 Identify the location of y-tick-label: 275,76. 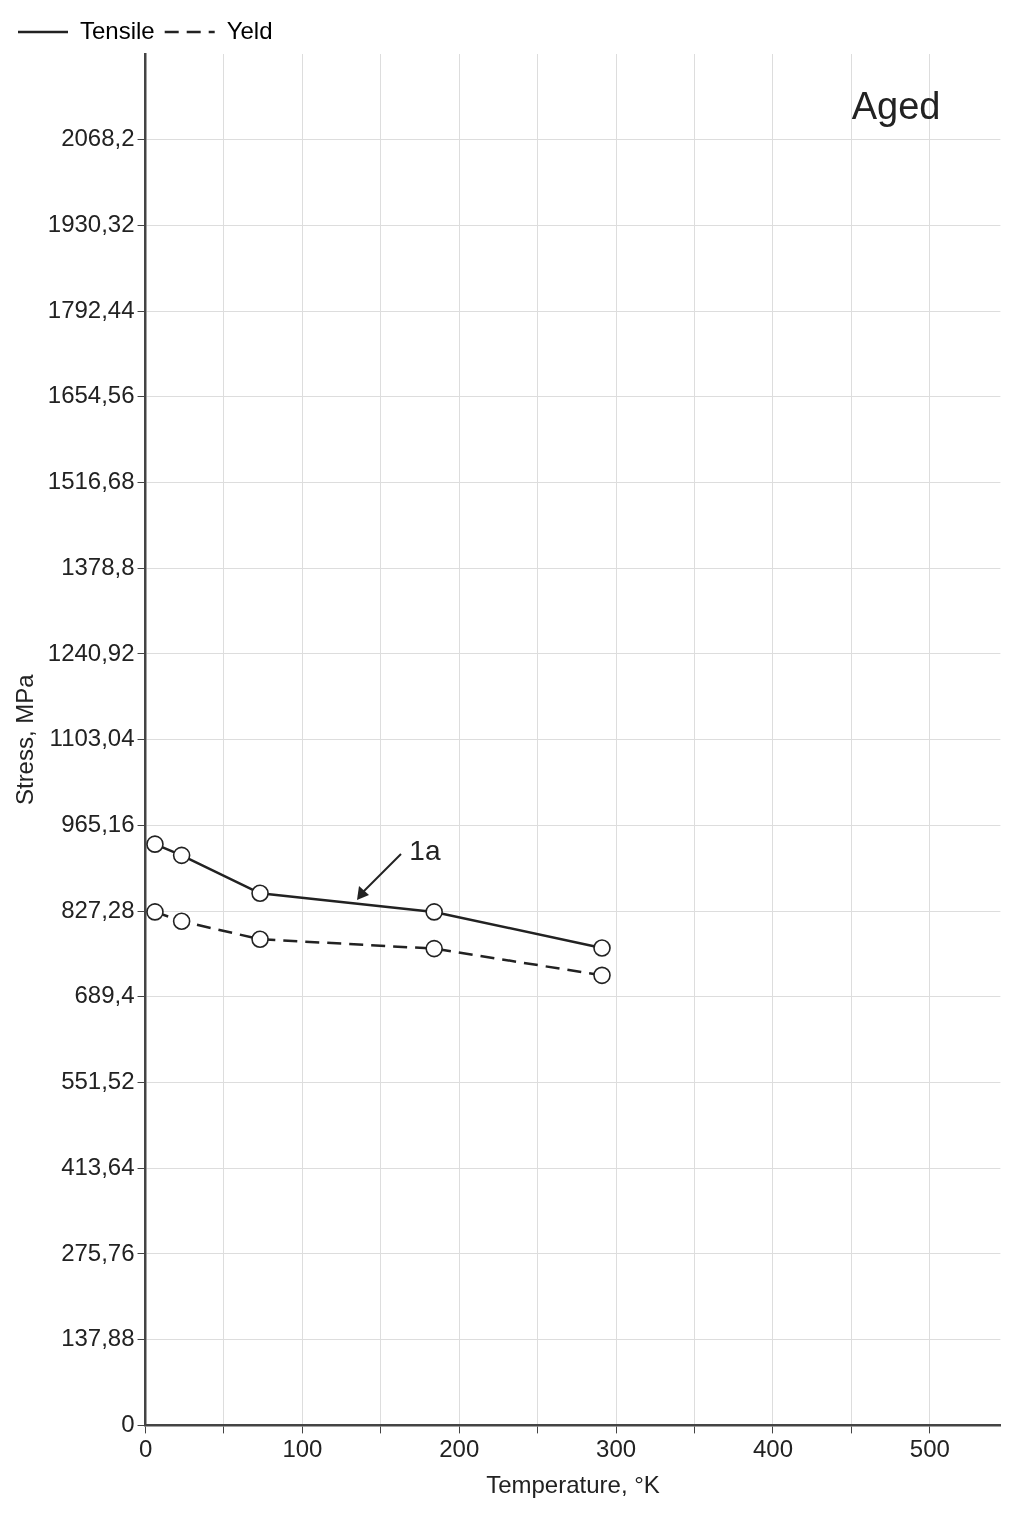
(98, 1252).